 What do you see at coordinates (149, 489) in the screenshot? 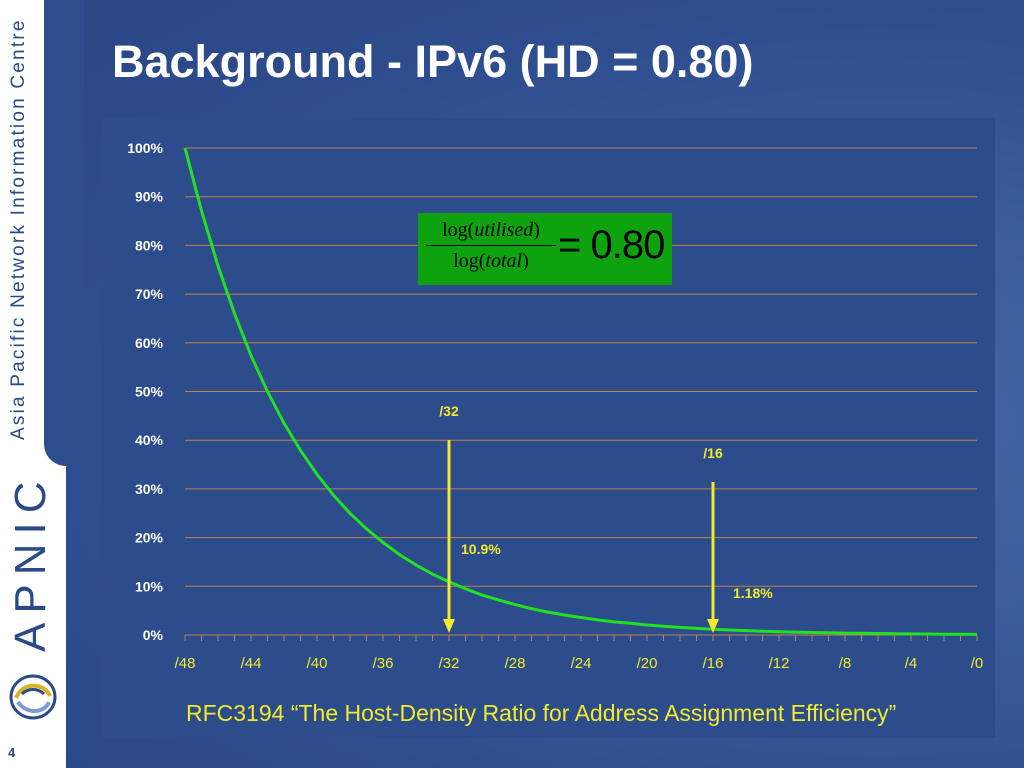
I see `y-tick-label: 30%` at bounding box center [149, 489].